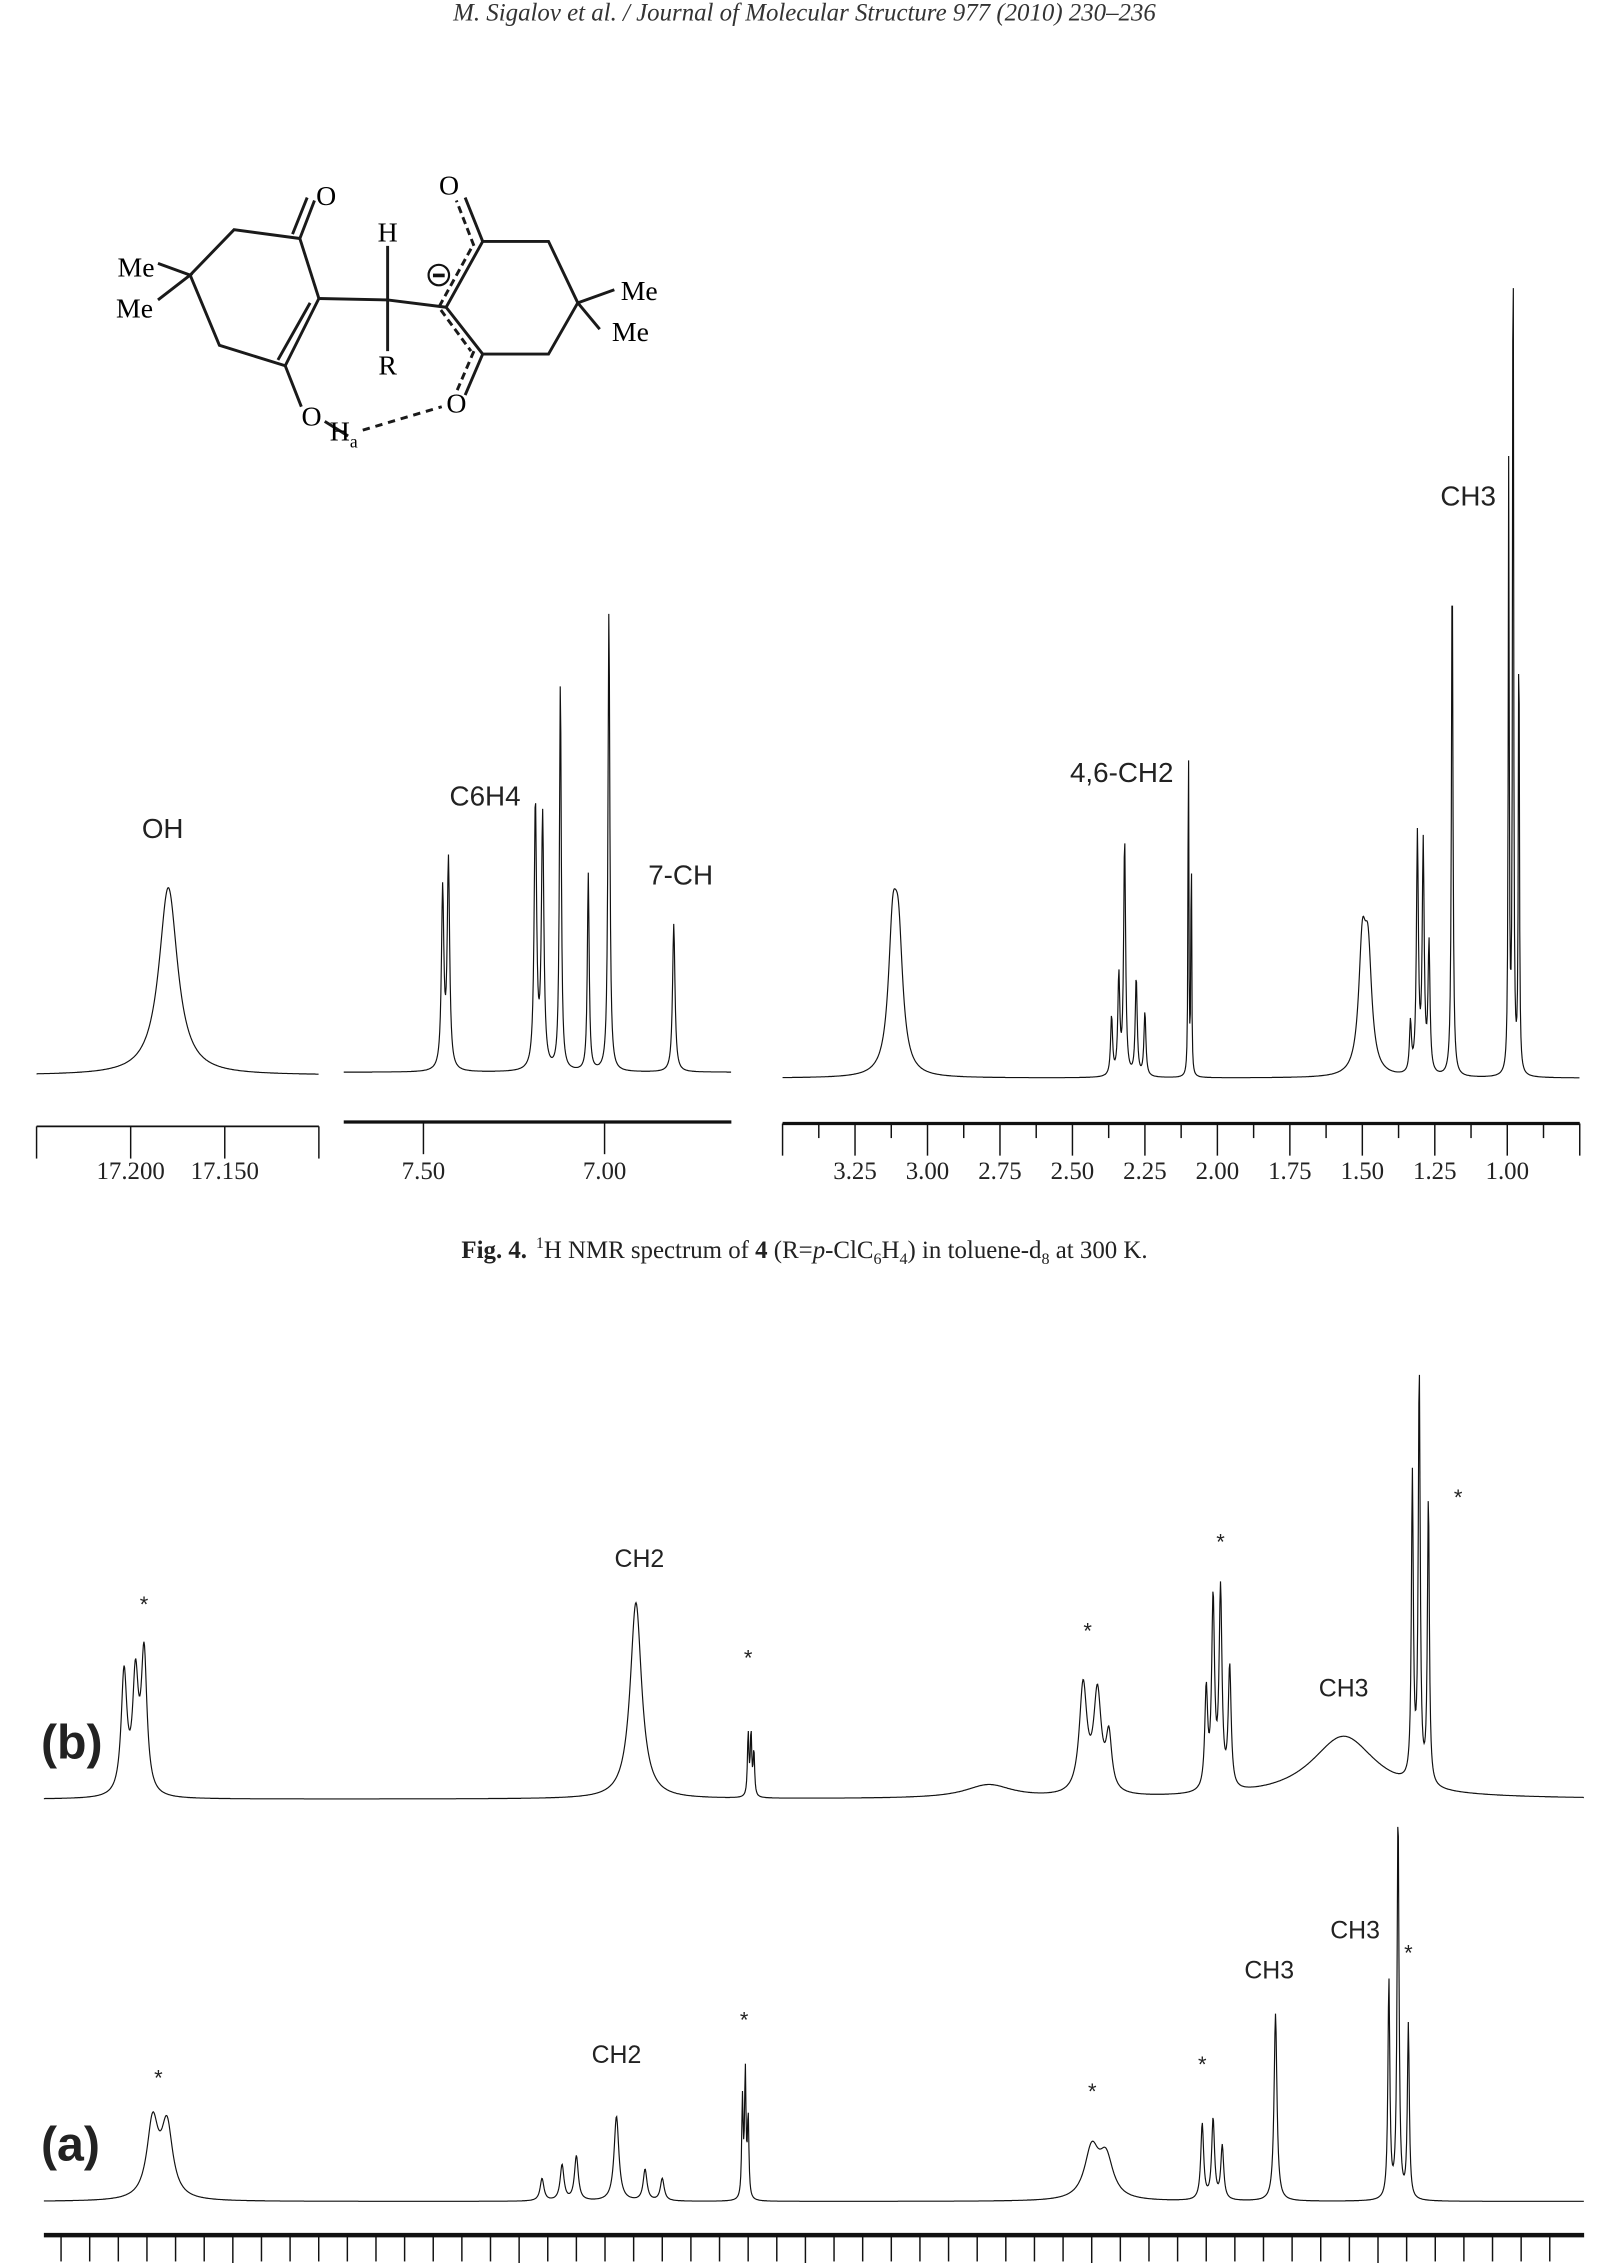 This screenshot has width=1609, height=2263. I want to click on x-tick-label: 17.150, so click(225, 1171).